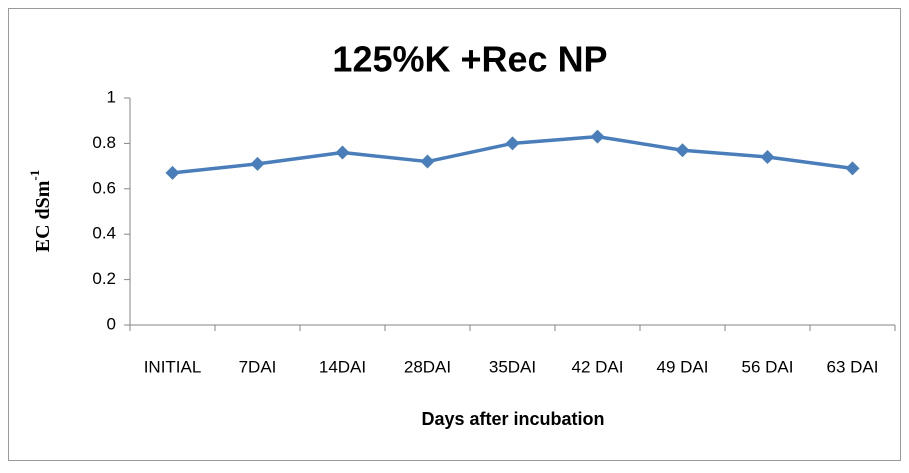 The image size is (909, 473). I want to click on y-axis-title-text: EC dSm, so click(43, 216).